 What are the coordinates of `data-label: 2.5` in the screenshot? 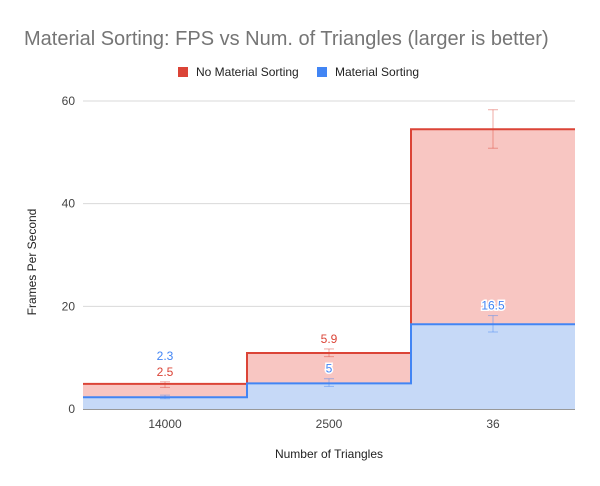 It's located at (165, 372).